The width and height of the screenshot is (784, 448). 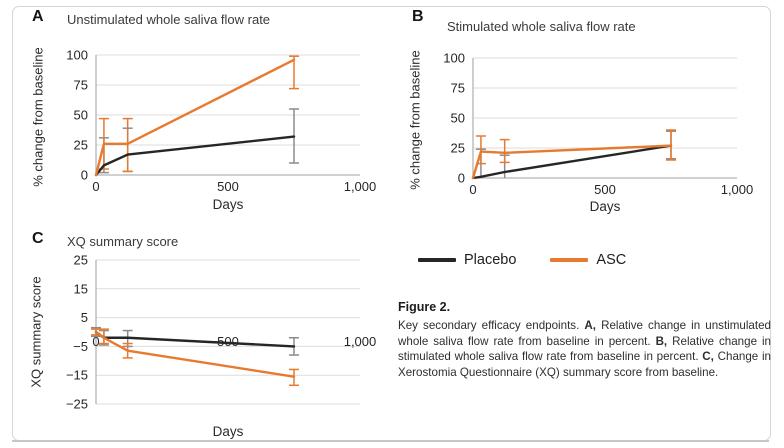 What do you see at coordinates (569, 260) in the screenshot?
I see `asc-line-swatch` at bounding box center [569, 260].